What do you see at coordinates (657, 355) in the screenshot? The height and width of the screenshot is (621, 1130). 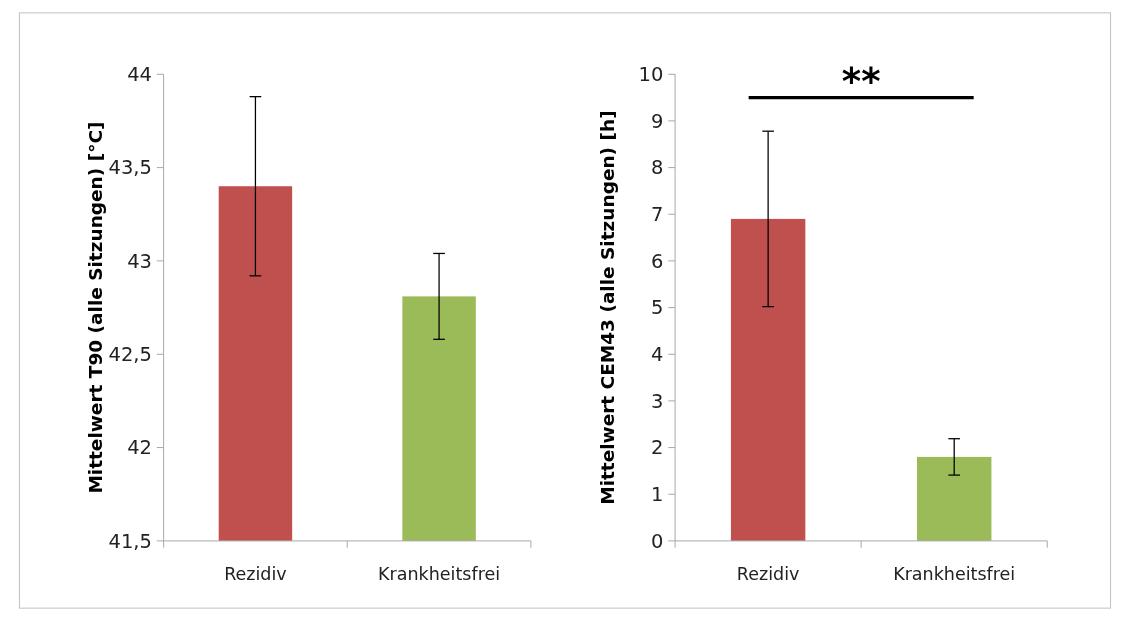 I see `y-tick-label: 4` at bounding box center [657, 355].